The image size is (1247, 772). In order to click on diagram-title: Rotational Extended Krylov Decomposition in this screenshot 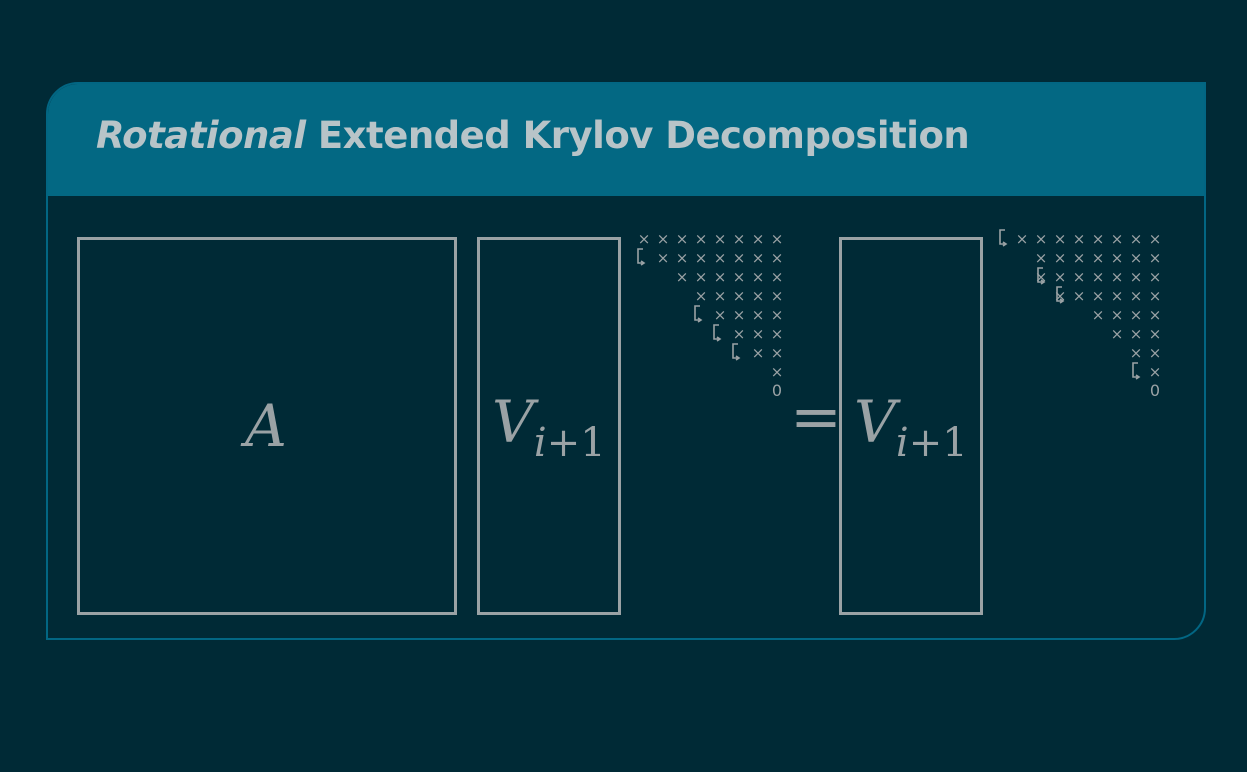, I will do `click(533, 135)`.